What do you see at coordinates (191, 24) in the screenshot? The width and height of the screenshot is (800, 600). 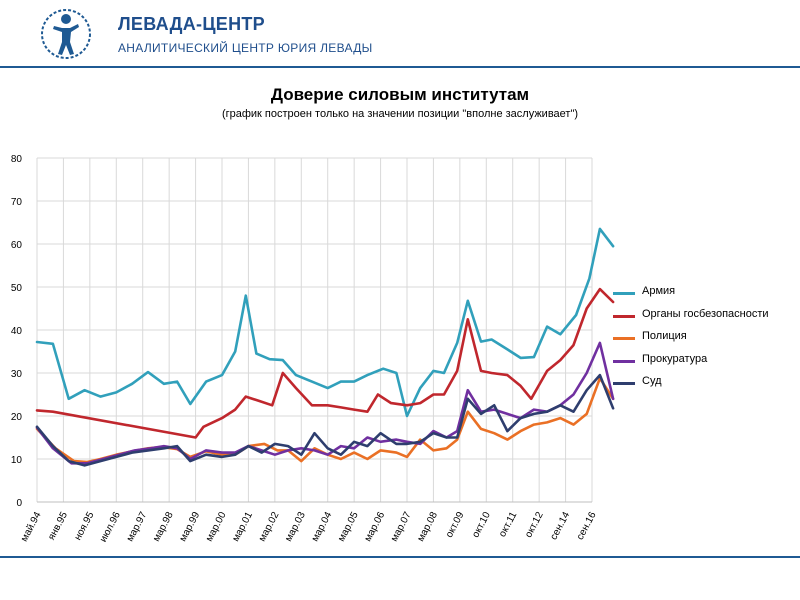 I see `org-name: ЛЕВАДА-ЦЕНТР` at bounding box center [191, 24].